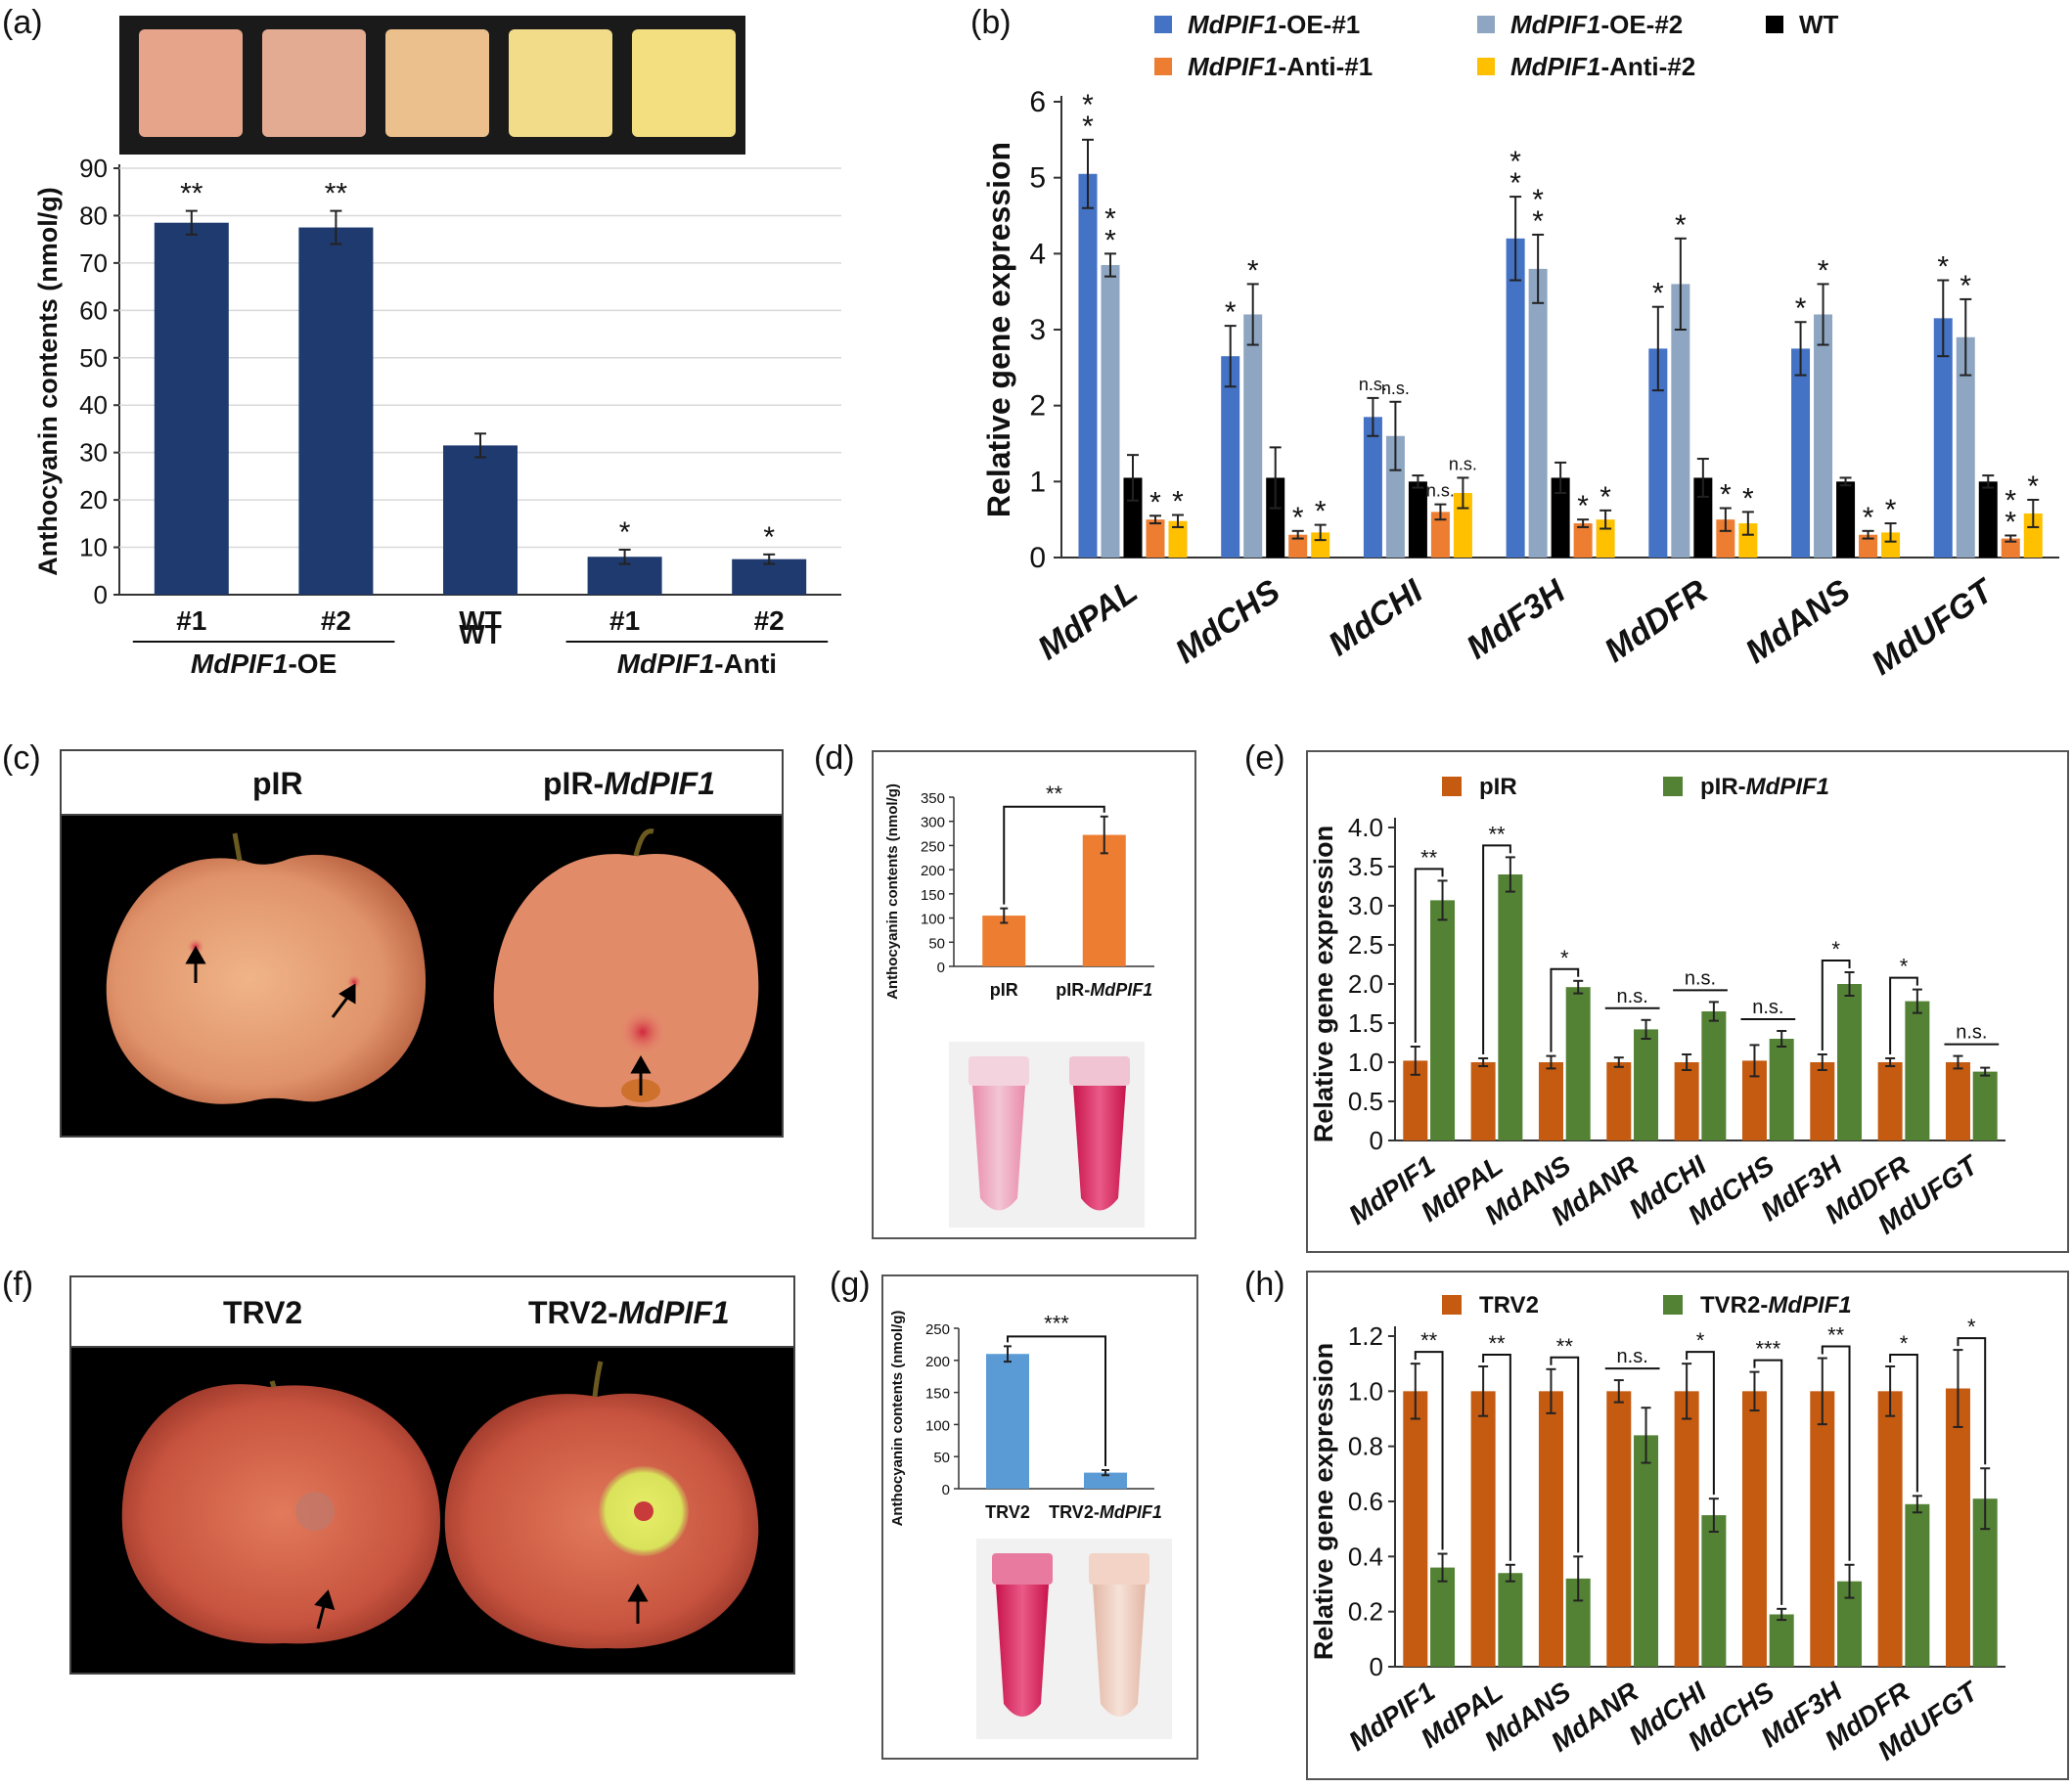 This screenshot has height=1788, width=2072. Describe the element at coordinates (1700, 978) in the screenshot. I see `comparison-label-4: n.s.` at that location.